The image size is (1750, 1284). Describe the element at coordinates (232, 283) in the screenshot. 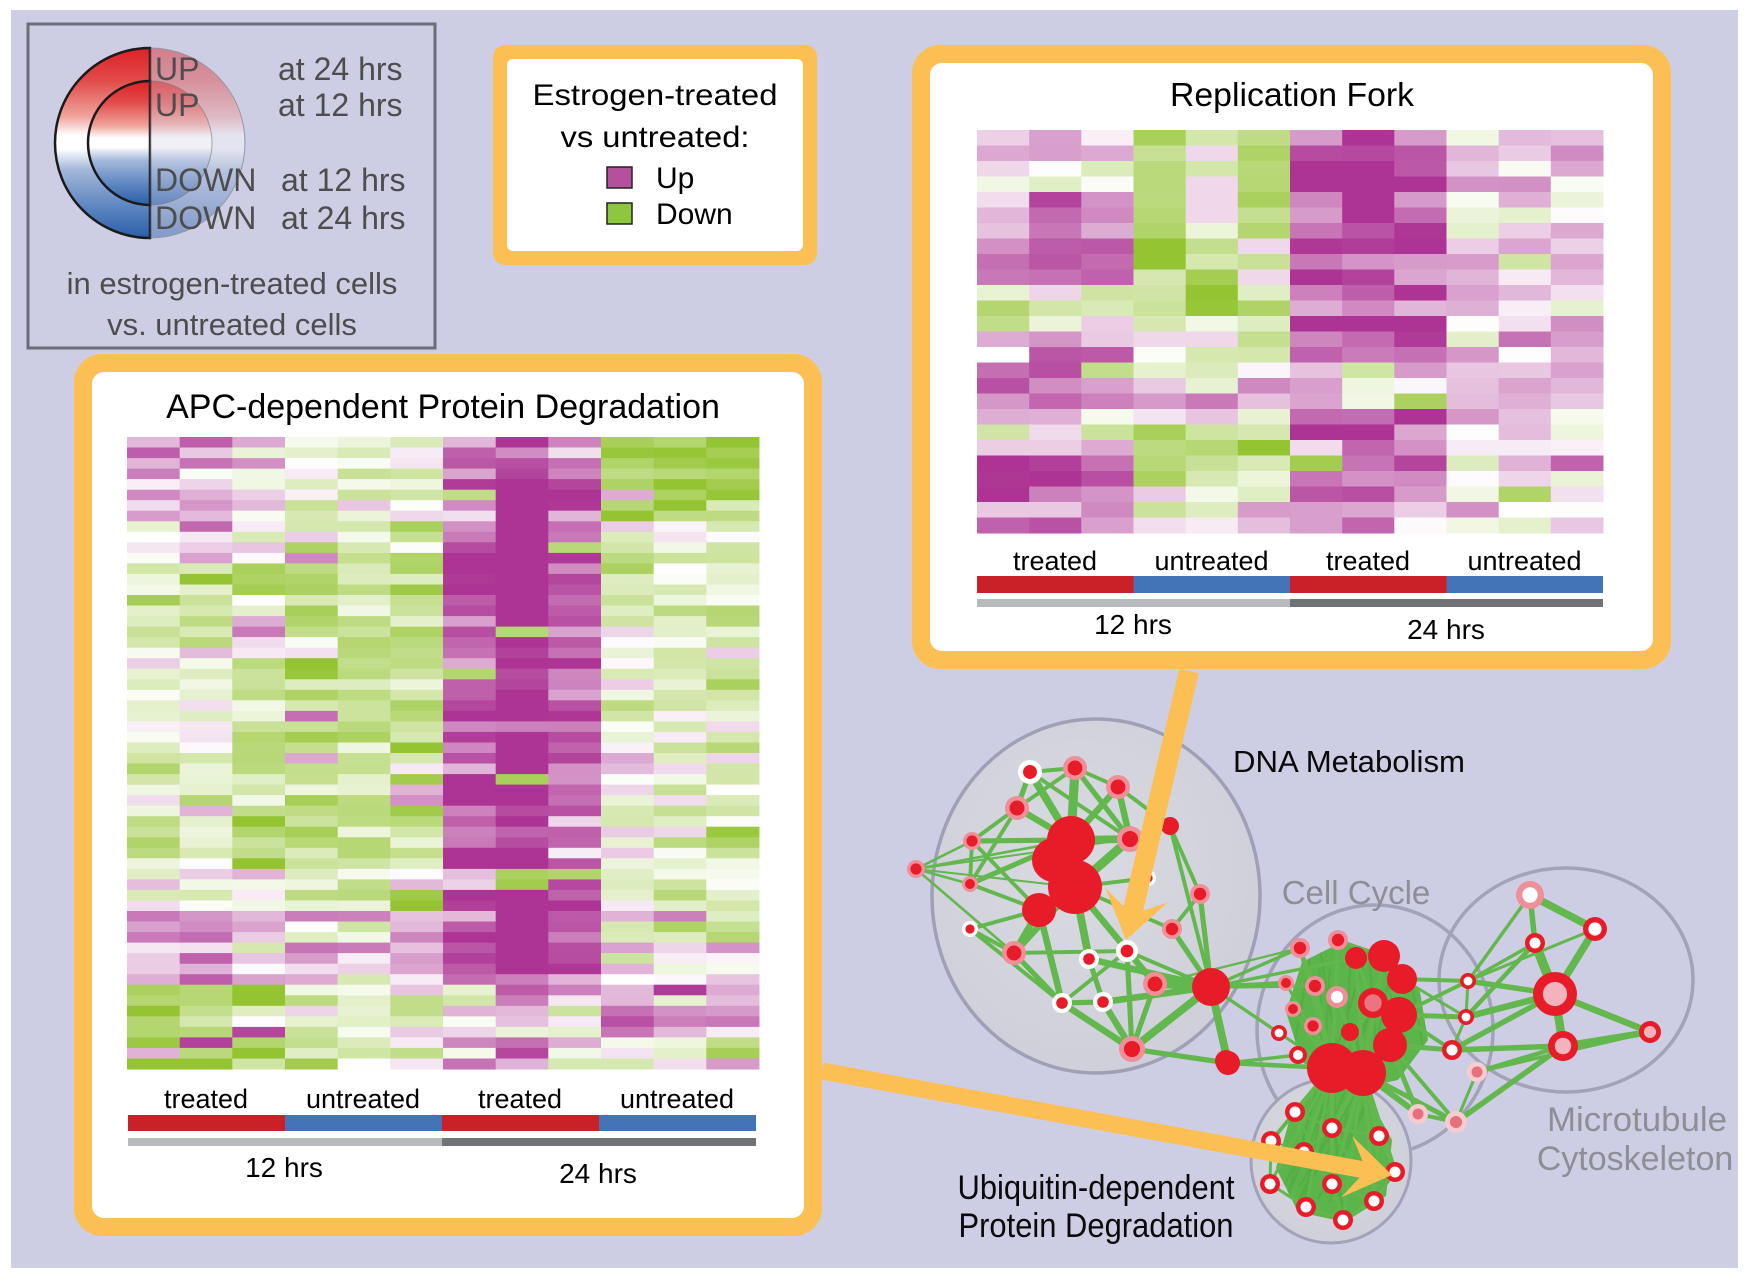

I see `svg-text: in estrogen-treated cells` at that location.